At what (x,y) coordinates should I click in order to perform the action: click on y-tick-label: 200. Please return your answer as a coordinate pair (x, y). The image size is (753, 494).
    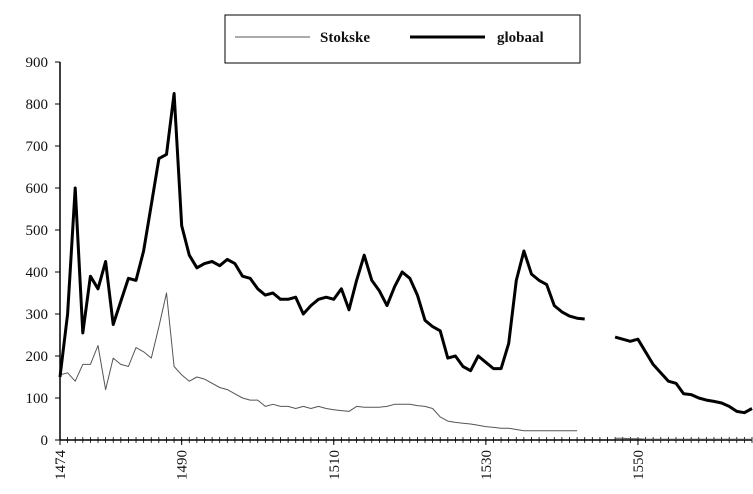
    Looking at the image, I should click on (37, 357).